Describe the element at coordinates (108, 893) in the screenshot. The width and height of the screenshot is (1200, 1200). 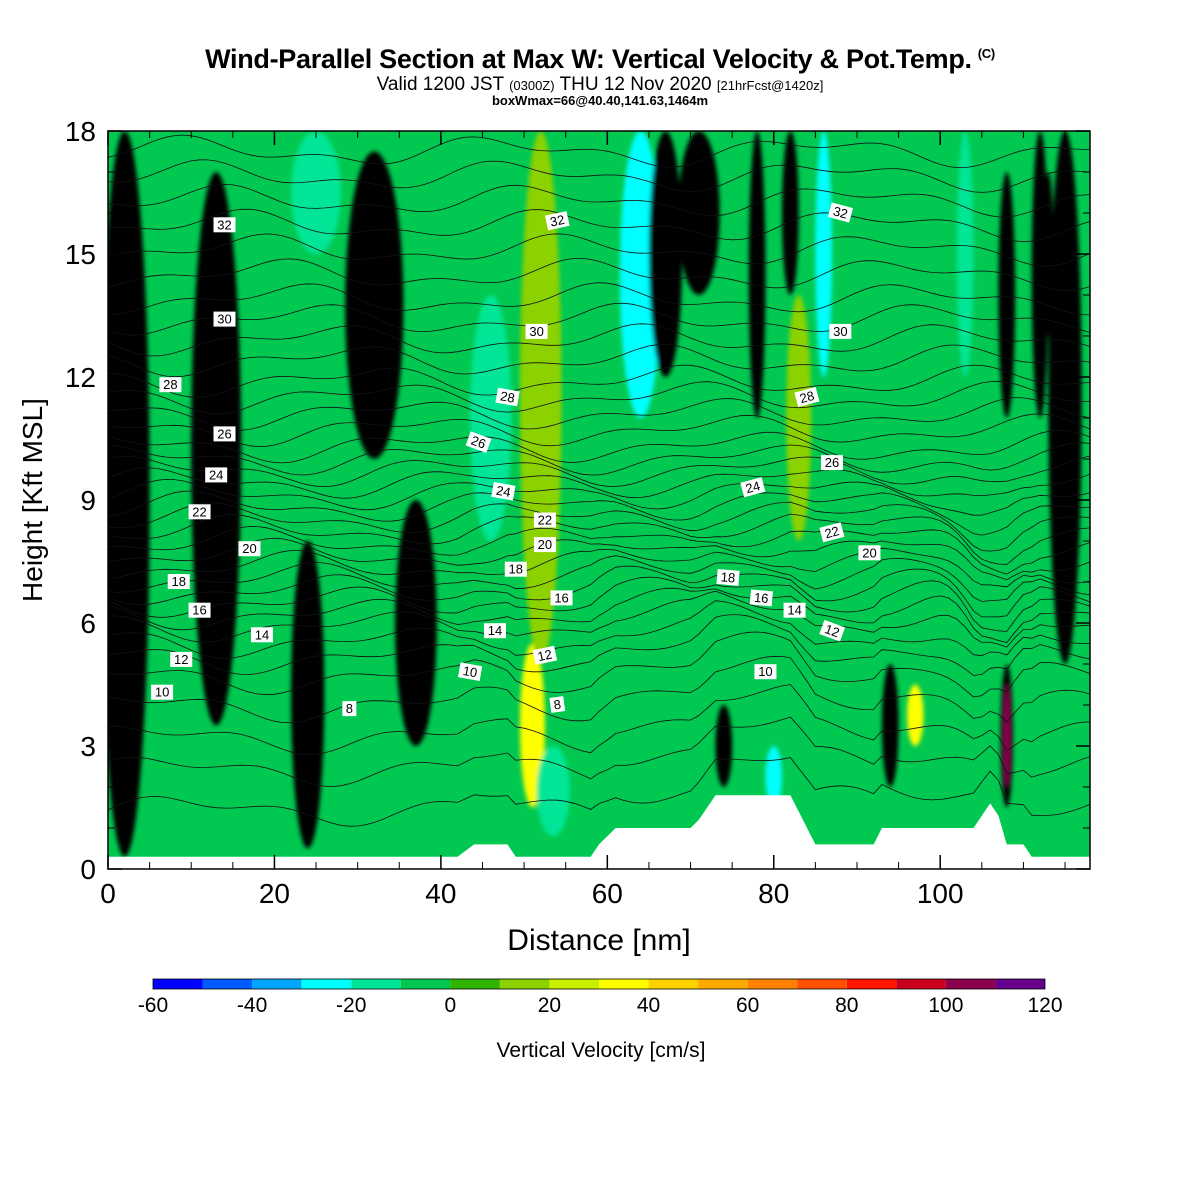
I see `x-tick-label: 0` at that location.